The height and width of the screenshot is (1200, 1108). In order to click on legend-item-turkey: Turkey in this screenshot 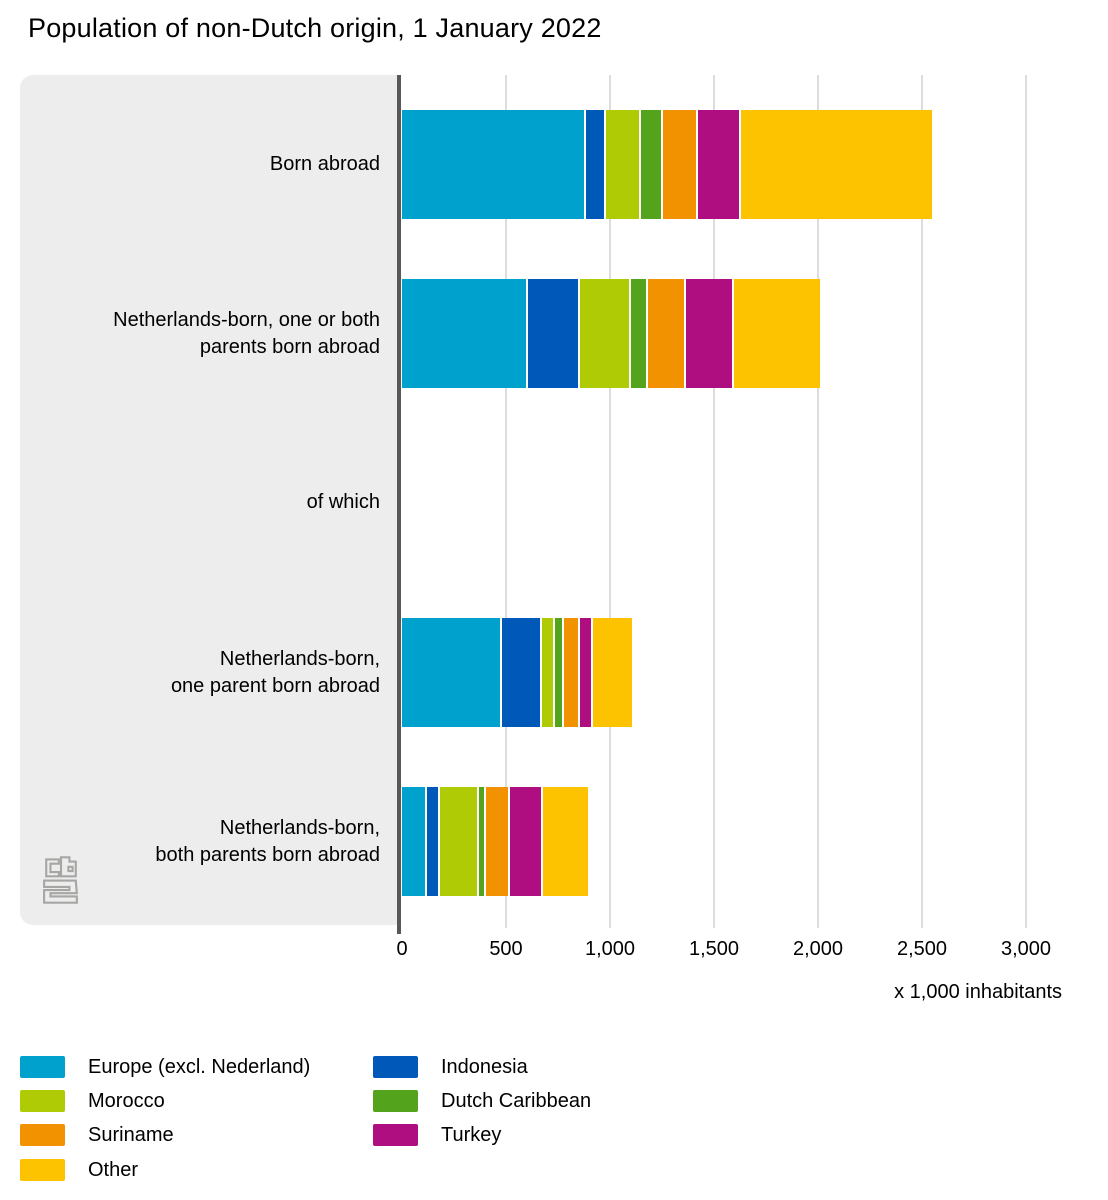, I will do `click(437, 1135)`.